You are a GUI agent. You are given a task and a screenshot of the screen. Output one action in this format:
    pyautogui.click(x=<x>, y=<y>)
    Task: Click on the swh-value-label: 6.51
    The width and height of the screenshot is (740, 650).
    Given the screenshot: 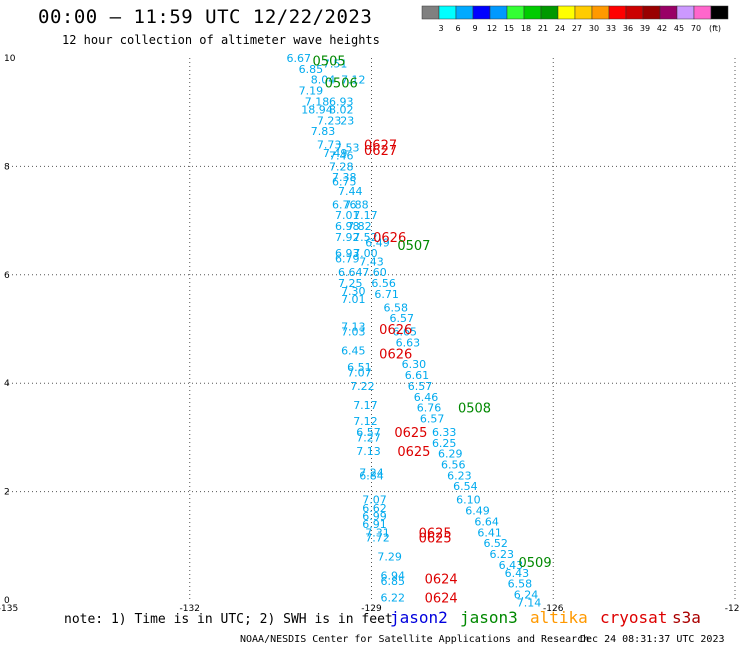 What is the action you would take?
    pyautogui.click(x=359, y=367)
    